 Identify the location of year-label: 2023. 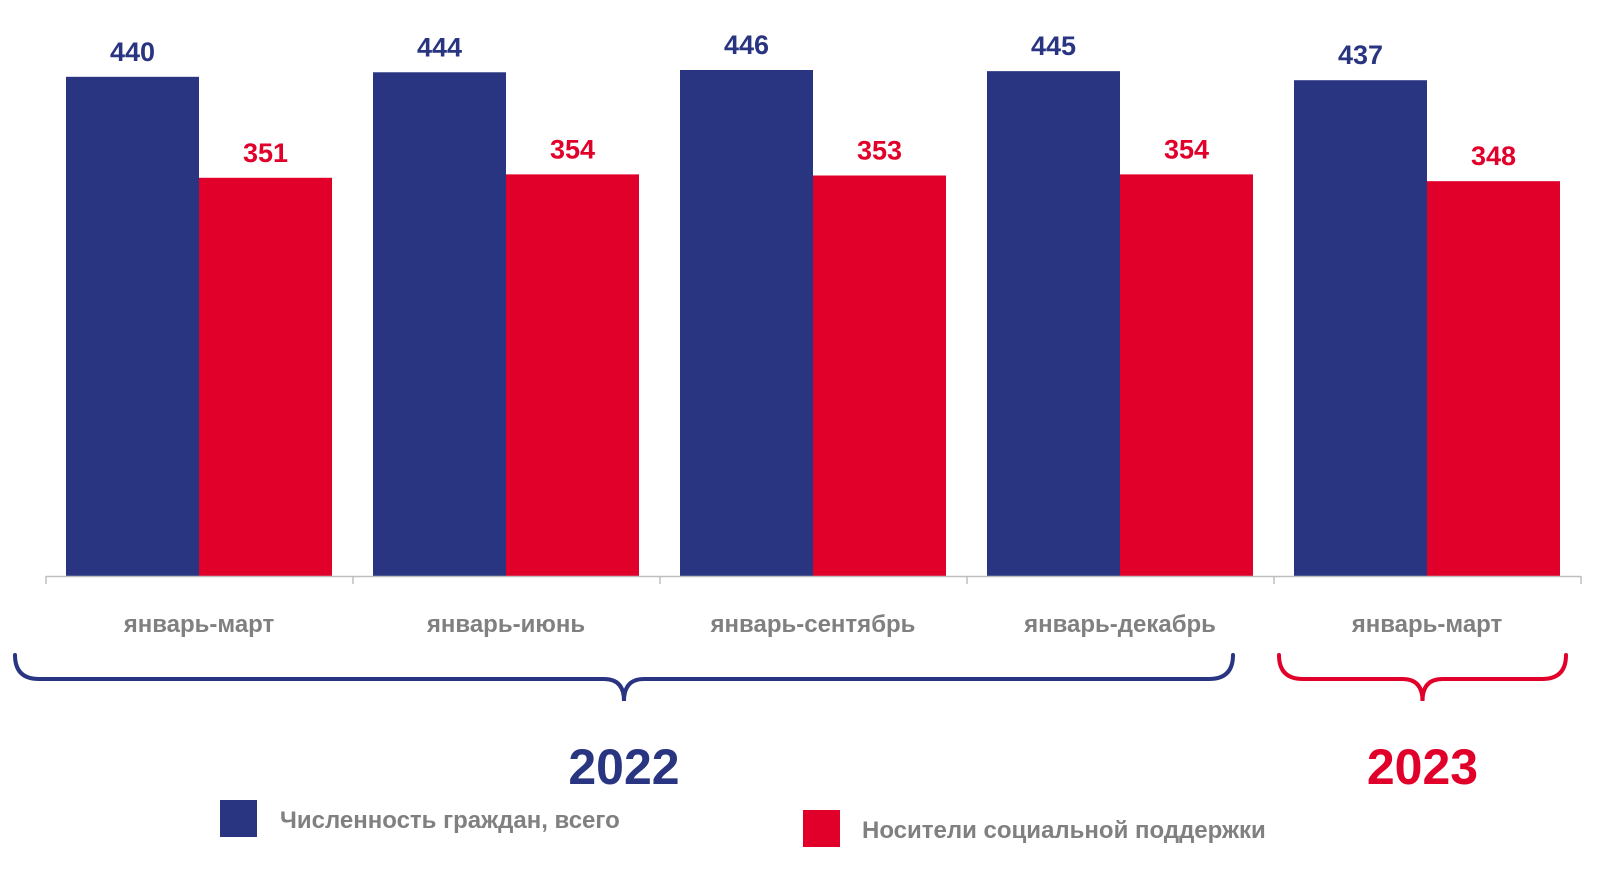
(1422, 767).